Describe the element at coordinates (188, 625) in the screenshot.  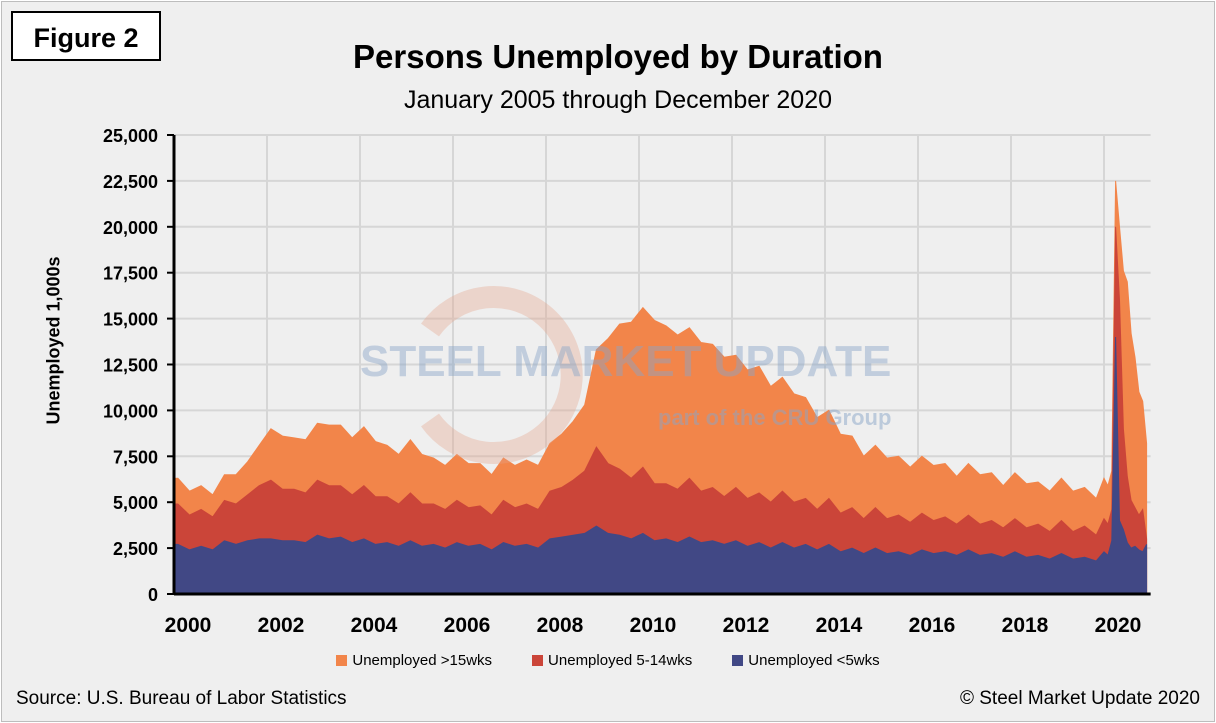
I see `x-tick-label: 2000` at that location.